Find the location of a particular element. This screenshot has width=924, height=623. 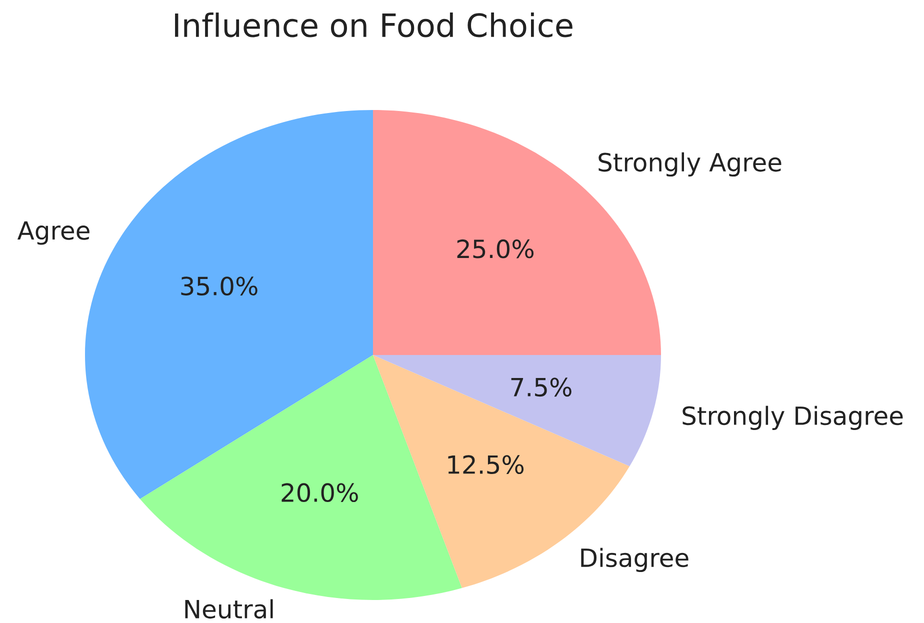

slice-label: Agree is located at coordinates (53, 233).